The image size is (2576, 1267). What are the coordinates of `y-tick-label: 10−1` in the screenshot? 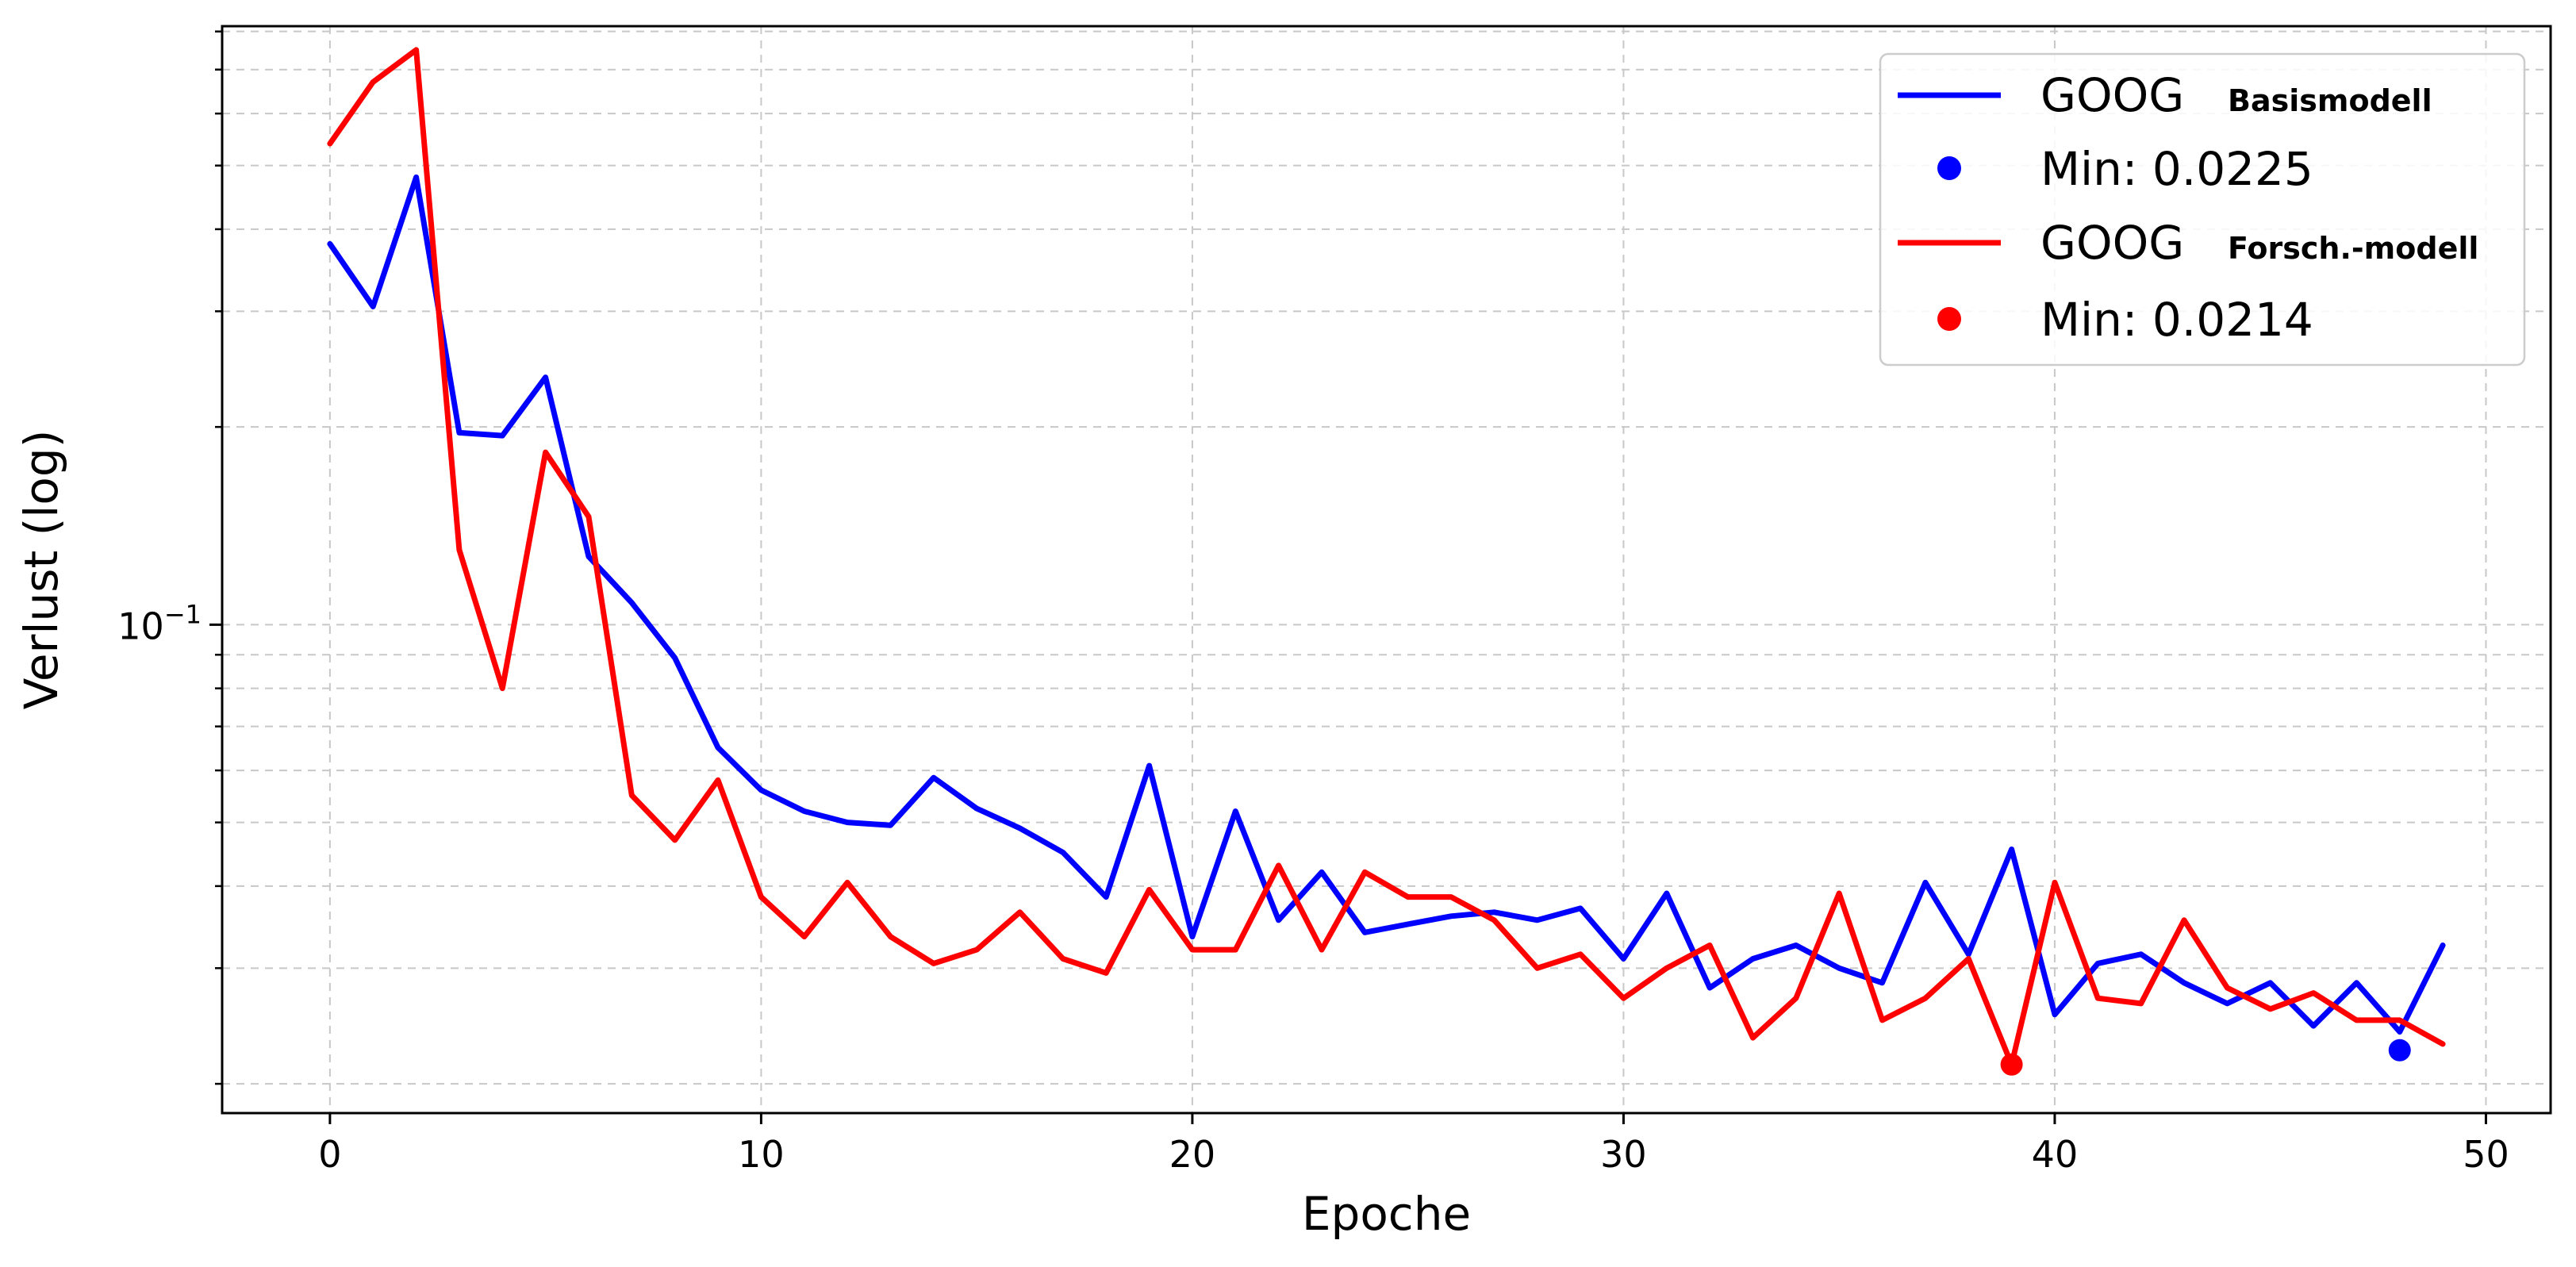 It's located at (159, 623).